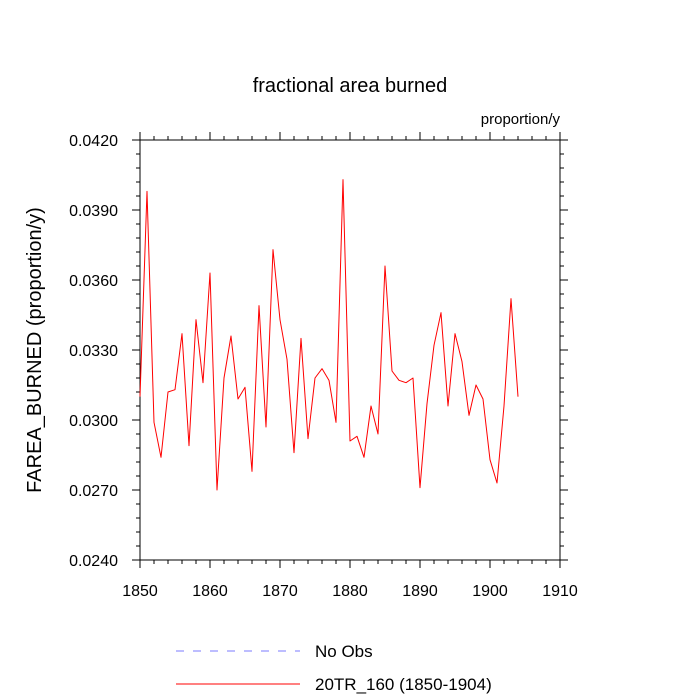 This screenshot has width=700, height=700. Describe the element at coordinates (93, 141) in the screenshot. I see `y-tick-label: 0.0420` at that location.